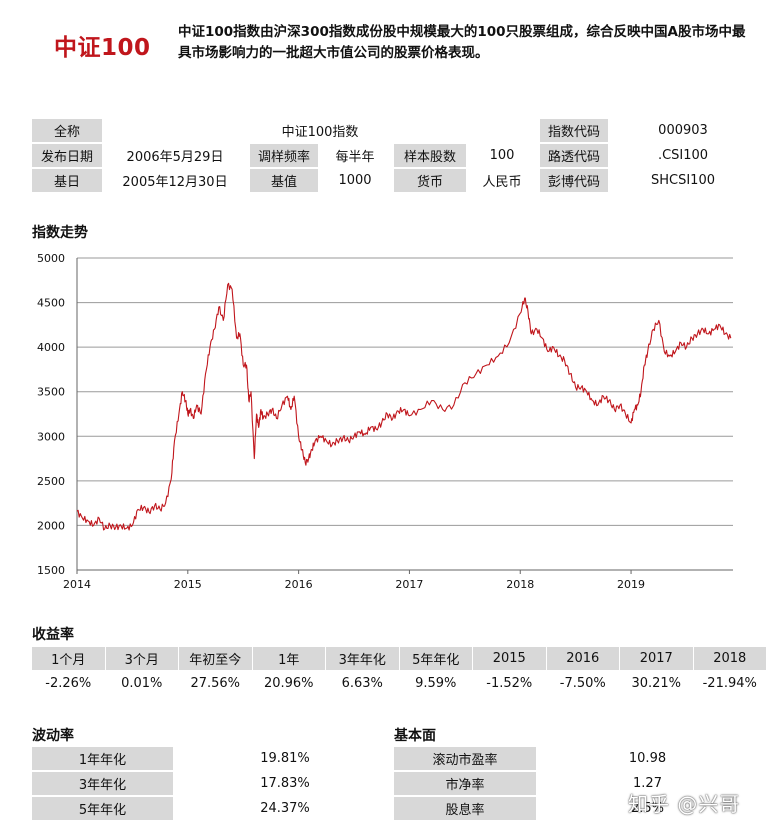  Describe the element at coordinates (656, 658) in the screenshot. I see `returns-header-cell: 2017` at that location.